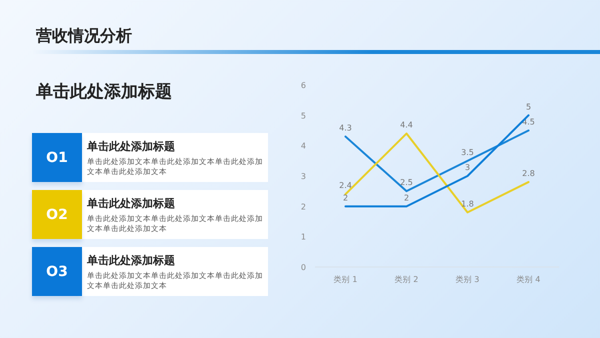 The width and height of the screenshot is (600, 338). Describe the element at coordinates (467, 152) in the screenshot. I see `data-label: 3.5` at that location.